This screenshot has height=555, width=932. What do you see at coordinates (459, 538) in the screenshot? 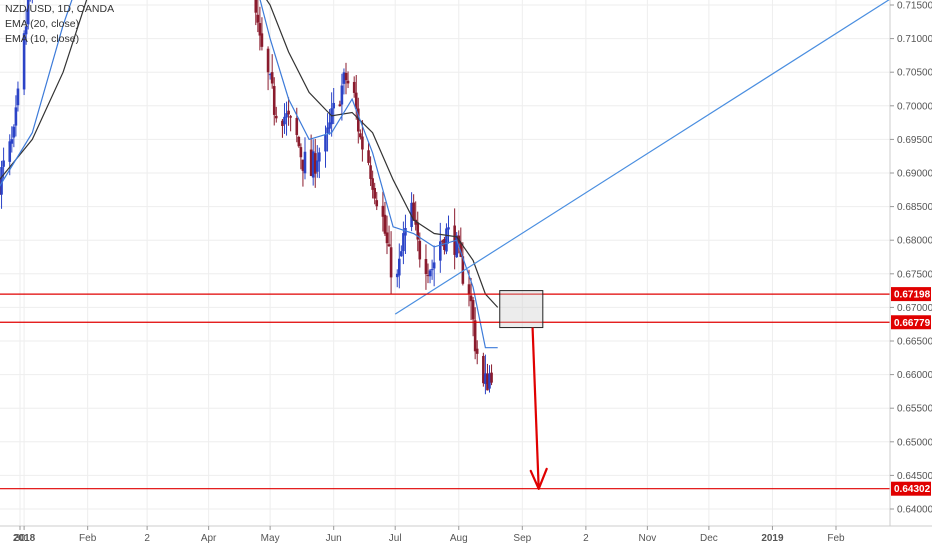
I see `time-tick-label: Aug` at bounding box center [459, 538].